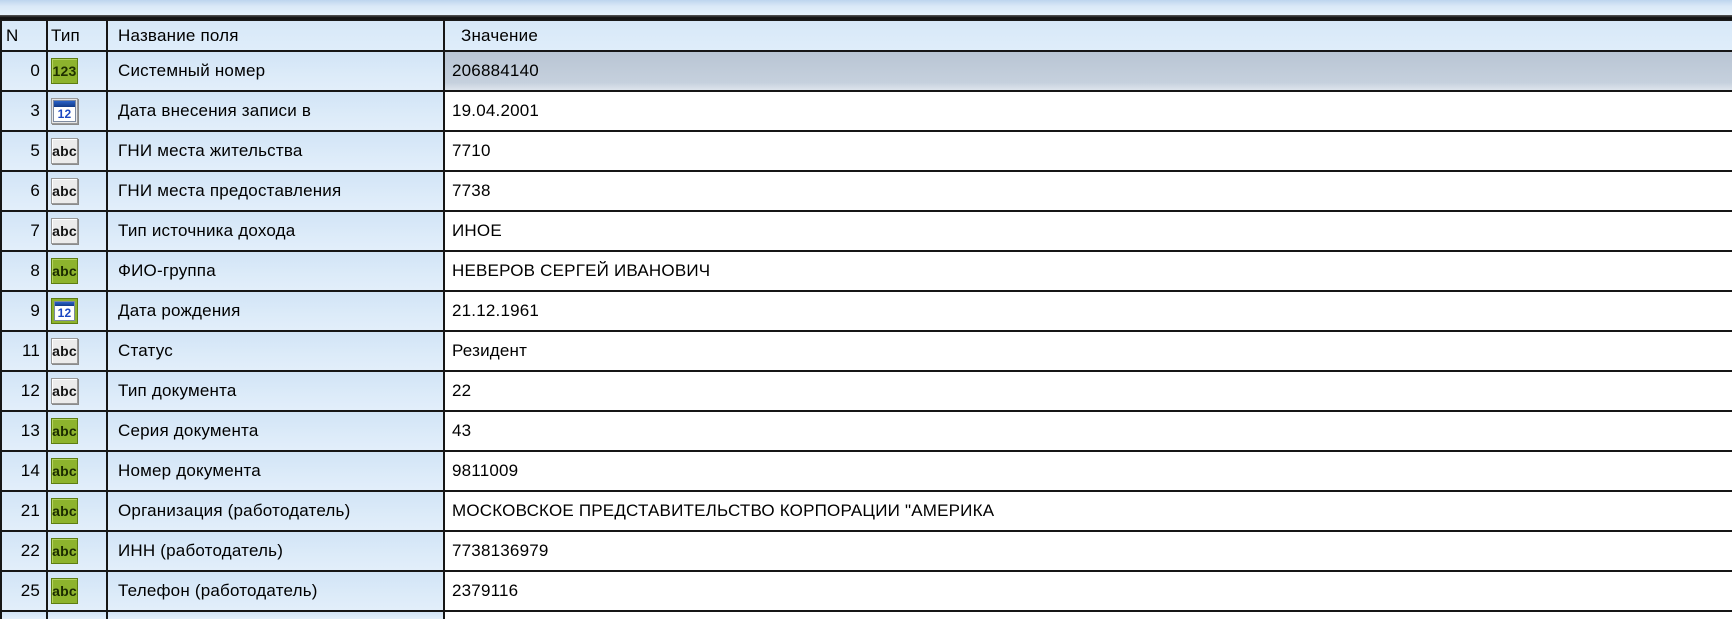  What do you see at coordinates (276, 471) in the screenshot?
I see `field-name-cell: Номер документа` at bounding box center [276, 471].